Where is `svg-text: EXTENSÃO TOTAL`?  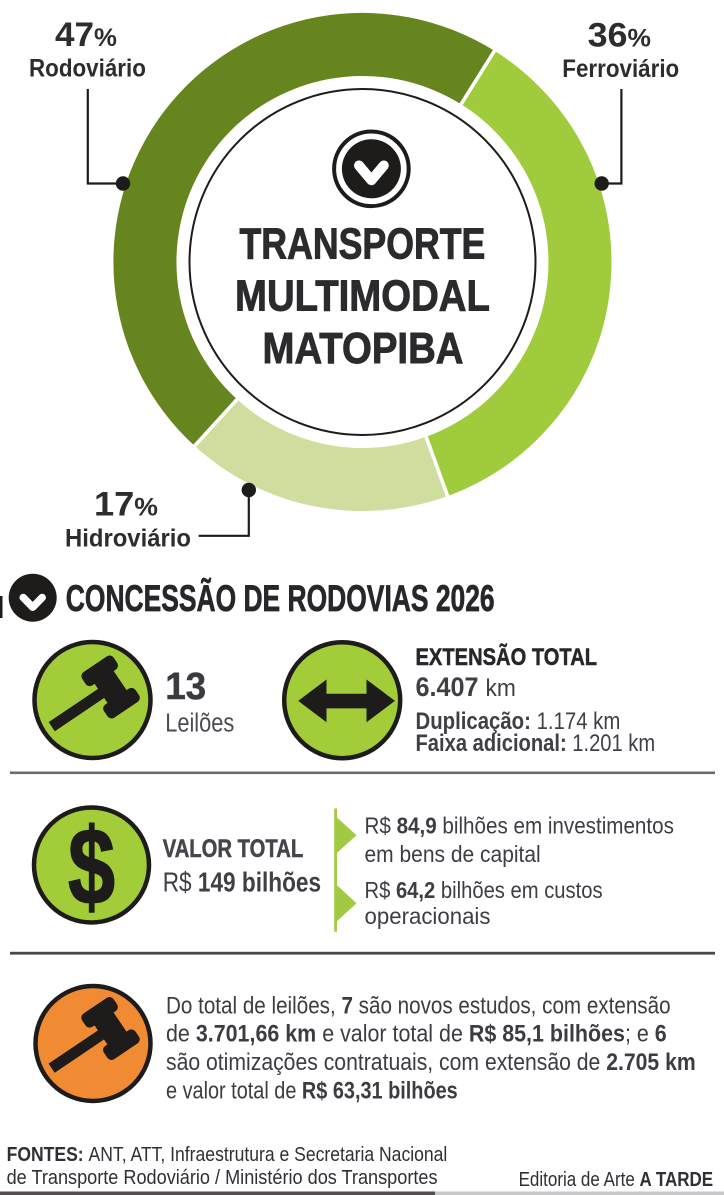 svg-text: EXTENSÃO TOTAL is located at coordinates (507, 656).